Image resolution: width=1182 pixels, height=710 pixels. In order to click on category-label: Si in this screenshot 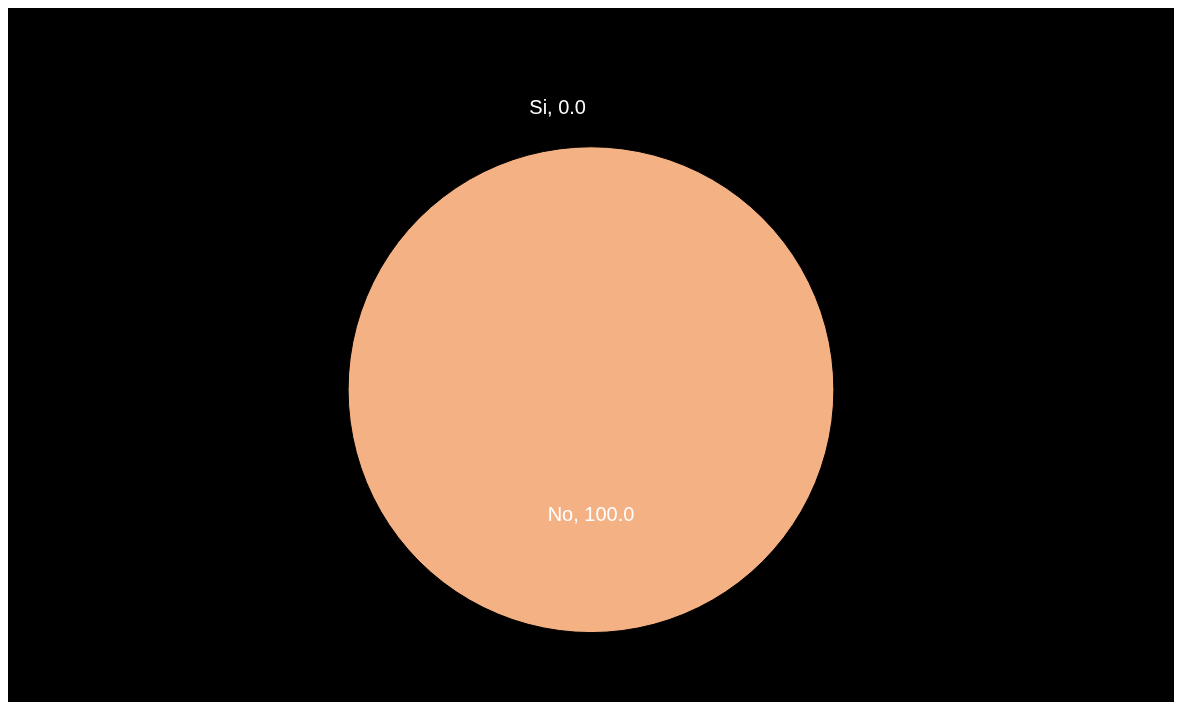, I will do `click(538, 106)`.